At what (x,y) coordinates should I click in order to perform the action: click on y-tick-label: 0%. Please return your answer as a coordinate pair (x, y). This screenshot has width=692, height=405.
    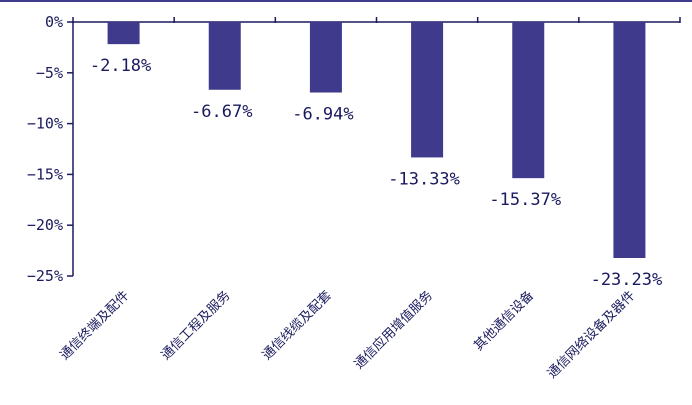
    Looking at the image, I should click on (54, 22).